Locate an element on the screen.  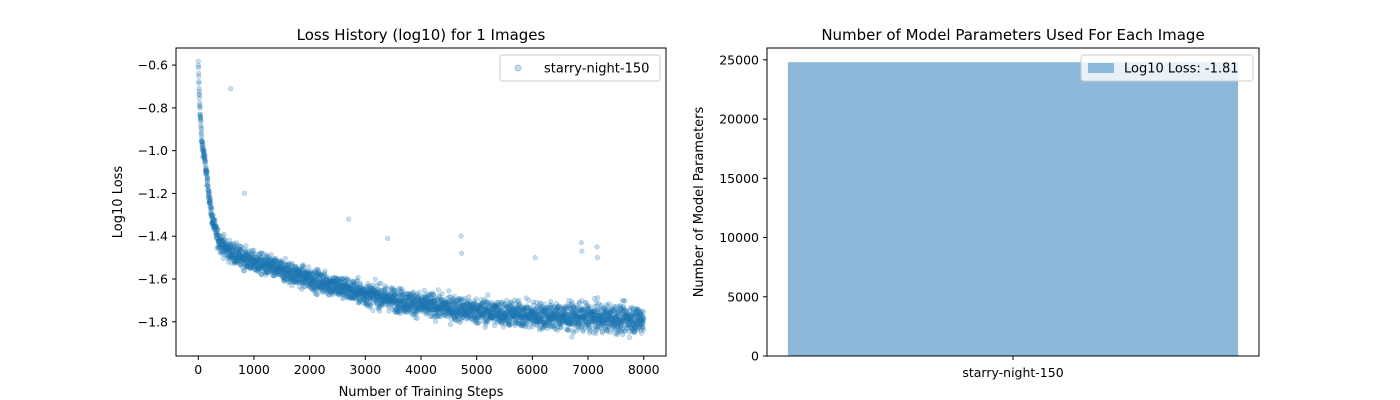
y-tick-label: 10000 is located at coordinates (739, 237).